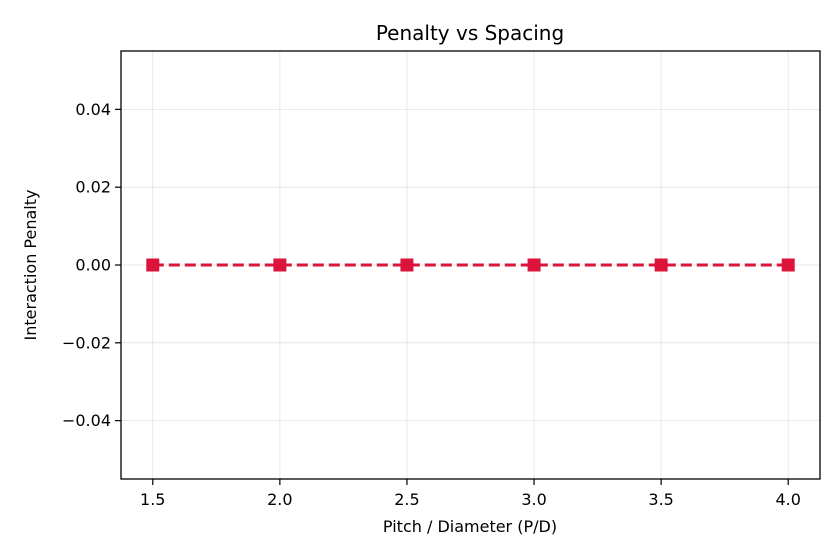 The width and height of the screenshot is (840, 560). What do you see at coordinates (470, 33) in the screenshot?
I see `chart-title: Penalty vs Spacing` at bounding box center [470, 33].